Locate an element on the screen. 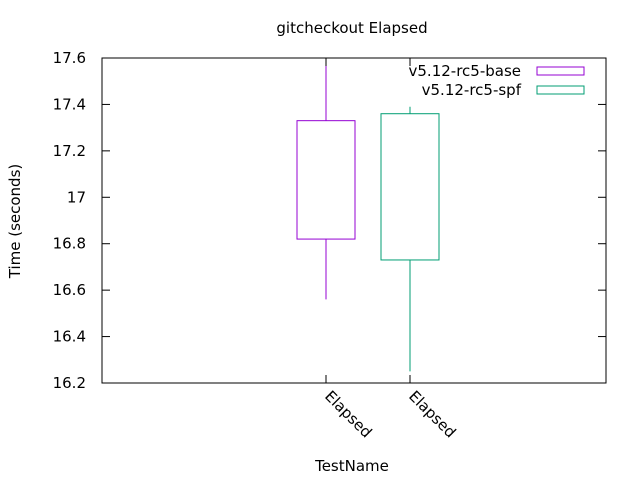 The width and height of the screenshot is (640, 480). legend-label: v5.12-rc5-spf is located at coordinates (472, 90).